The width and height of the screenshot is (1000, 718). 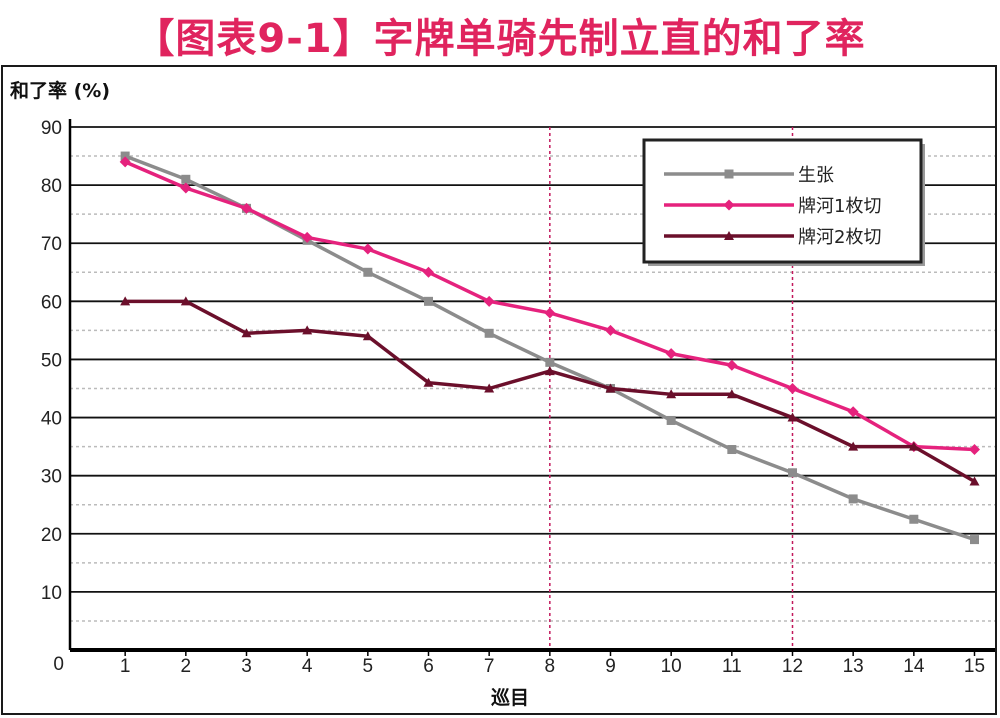 What do you see at coordinates (500, 39) in the screenshot?
I see `chart-title: 【图表9-1】字牌单骑先制立直的和了率` at bounding box center [500, 39].